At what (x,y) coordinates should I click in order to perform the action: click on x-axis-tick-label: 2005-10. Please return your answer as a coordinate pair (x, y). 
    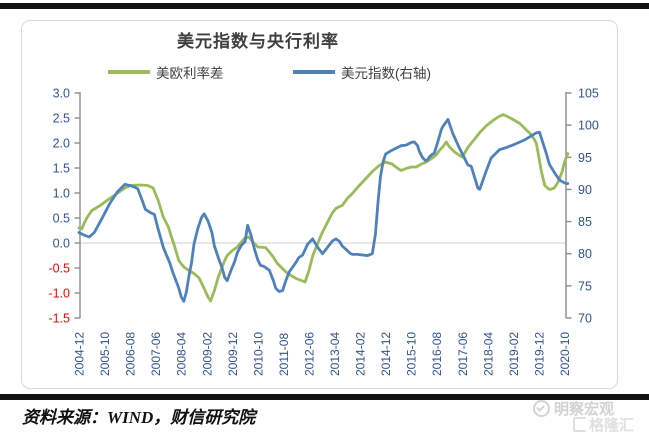
    Looking at the image, I should click on (105, 354).